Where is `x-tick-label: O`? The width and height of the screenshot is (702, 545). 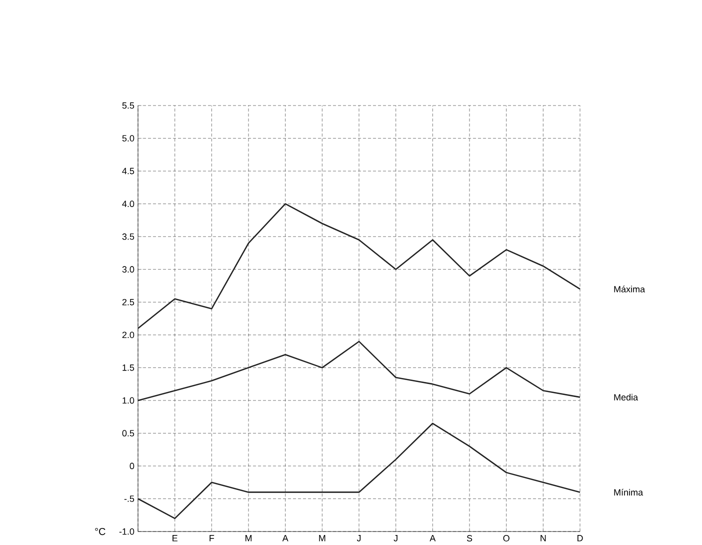
x-tick-label: O is located at coordinates (506, 538).